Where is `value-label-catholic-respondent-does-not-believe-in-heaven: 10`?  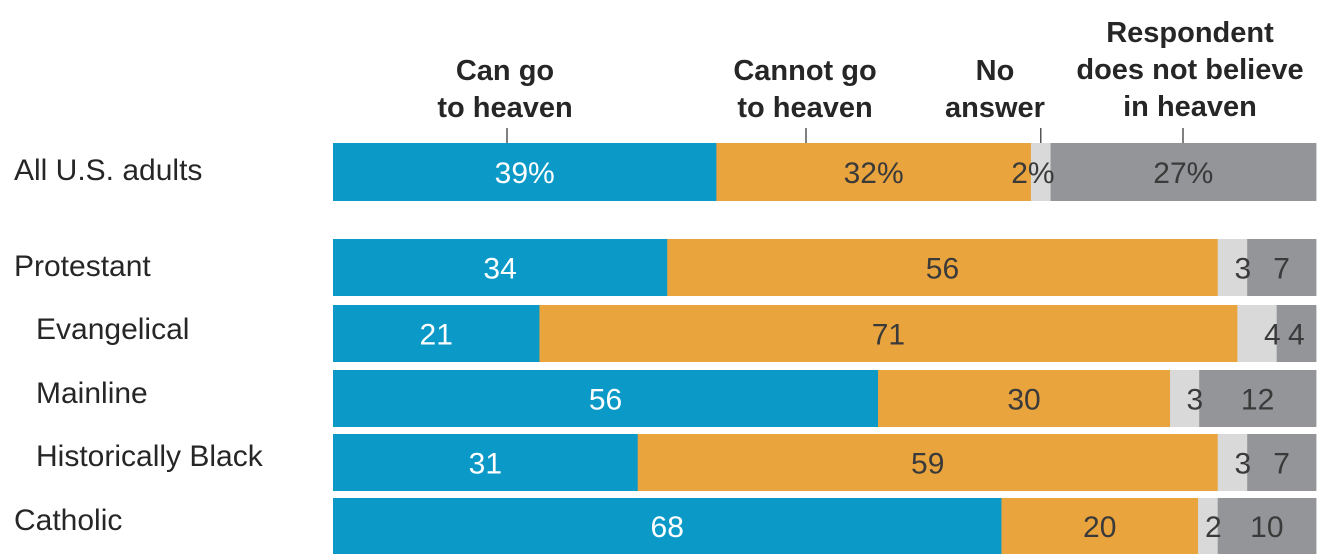
value-label-catholic-respondent-does-not-believe-in-heaven: 10 is located at coordinates (1266, 527).